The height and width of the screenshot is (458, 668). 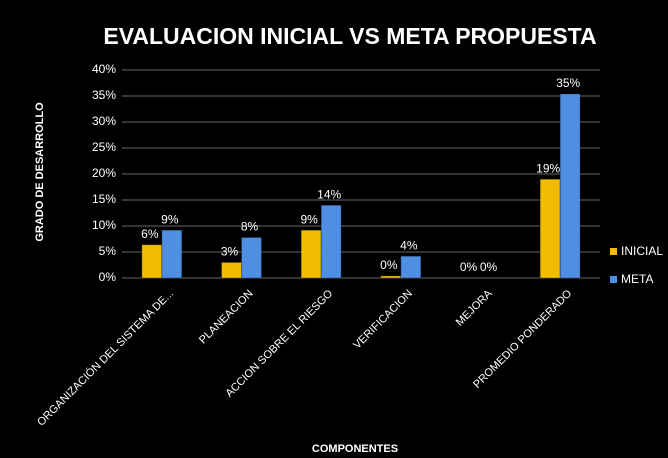 I want to click on y-tick-label: 15%, so click(x=104, y=199).